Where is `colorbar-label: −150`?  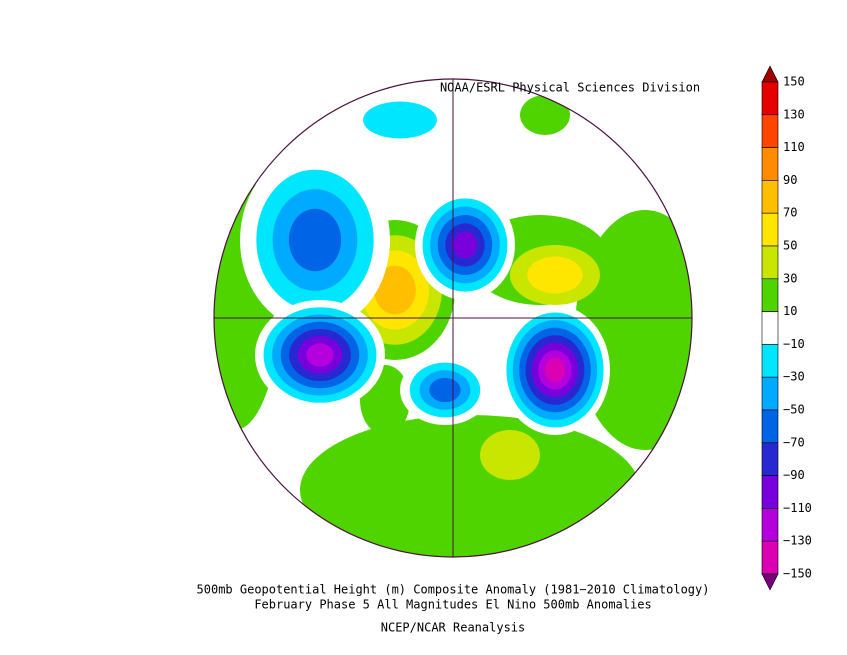 colorbar-label: −150 is located at coordinates (797, 574).